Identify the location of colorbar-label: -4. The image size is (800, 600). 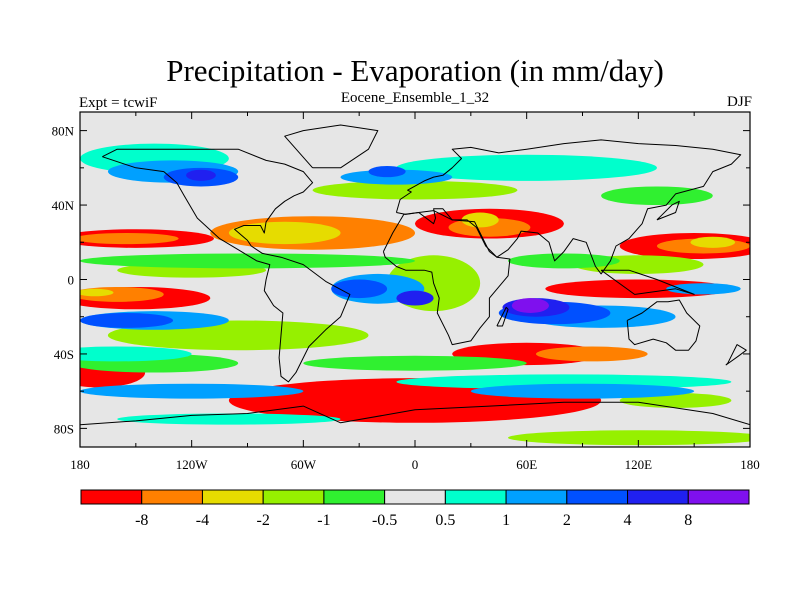
(202, 520).